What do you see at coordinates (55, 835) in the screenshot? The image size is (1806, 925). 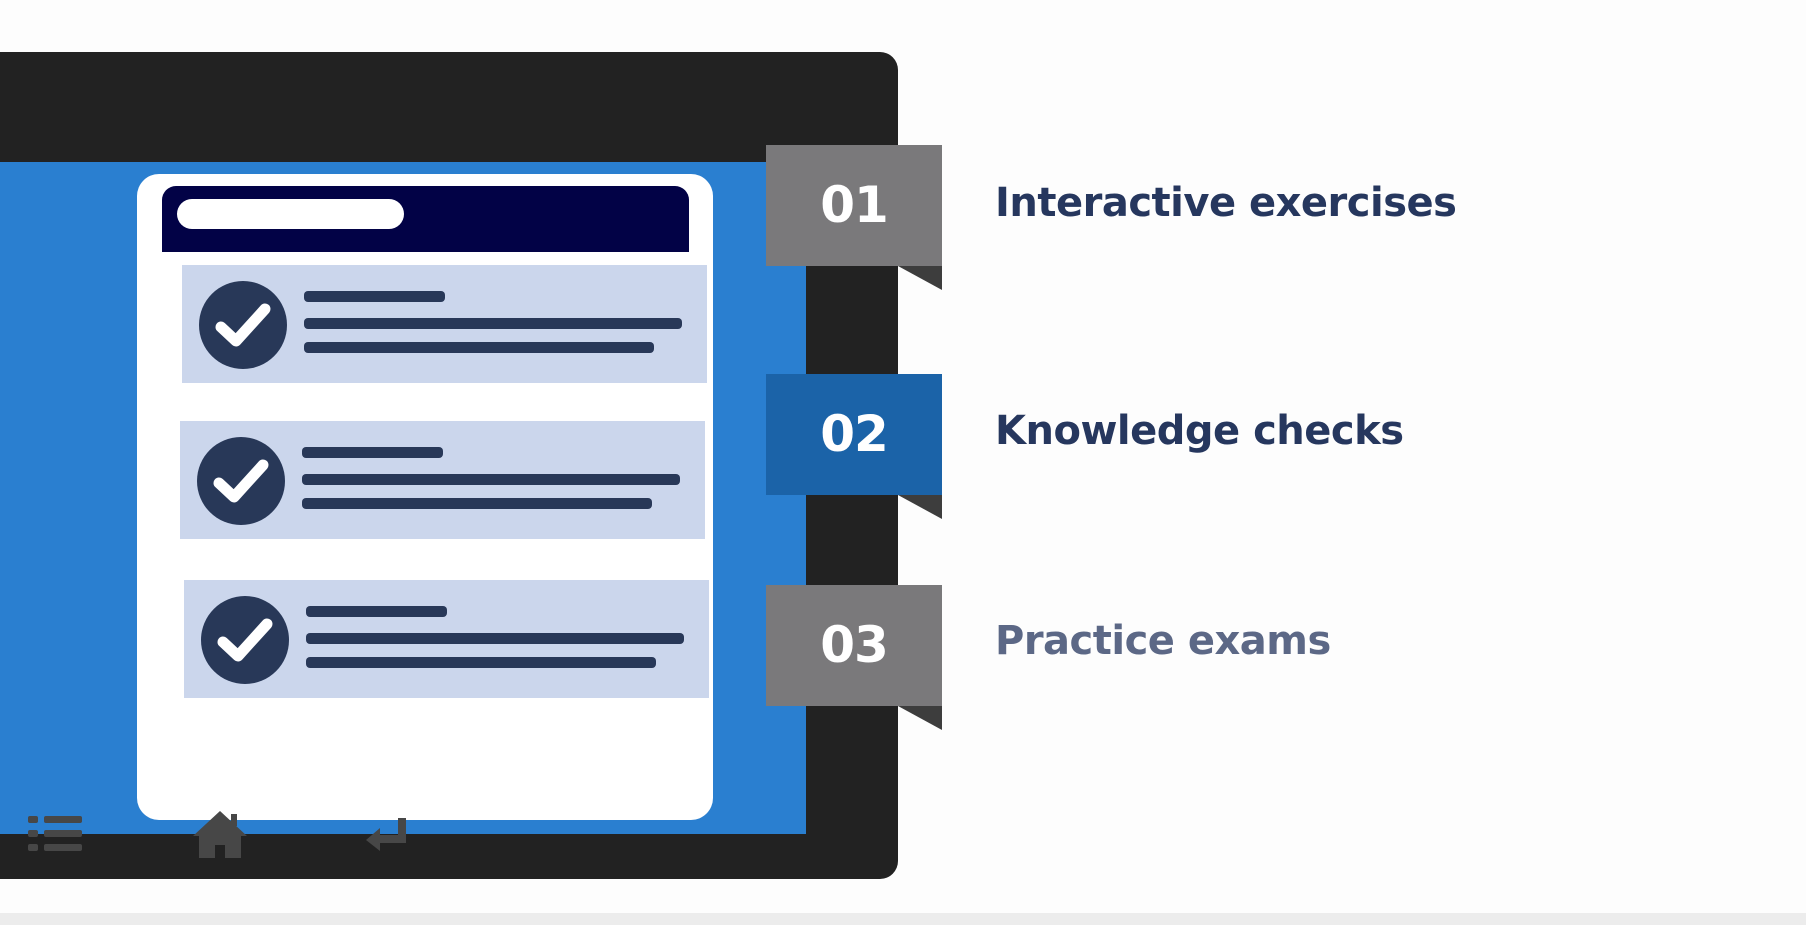 I see `menu-list-icon` at bounding box center [55, 835].